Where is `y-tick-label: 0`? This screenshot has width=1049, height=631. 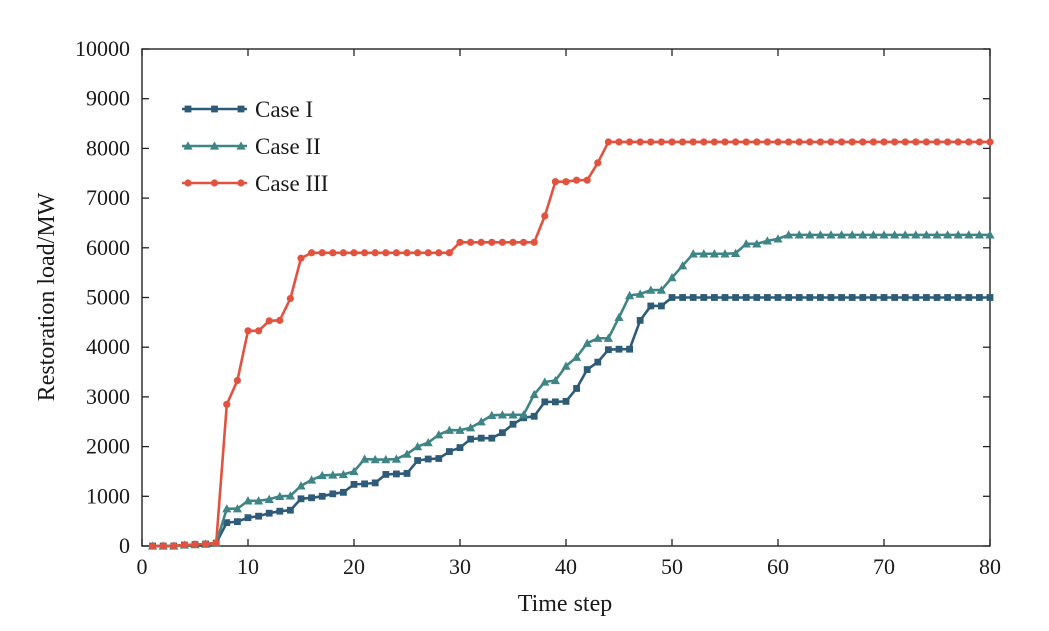
y-tick-label: 0 is located at coordinates (124, 545).